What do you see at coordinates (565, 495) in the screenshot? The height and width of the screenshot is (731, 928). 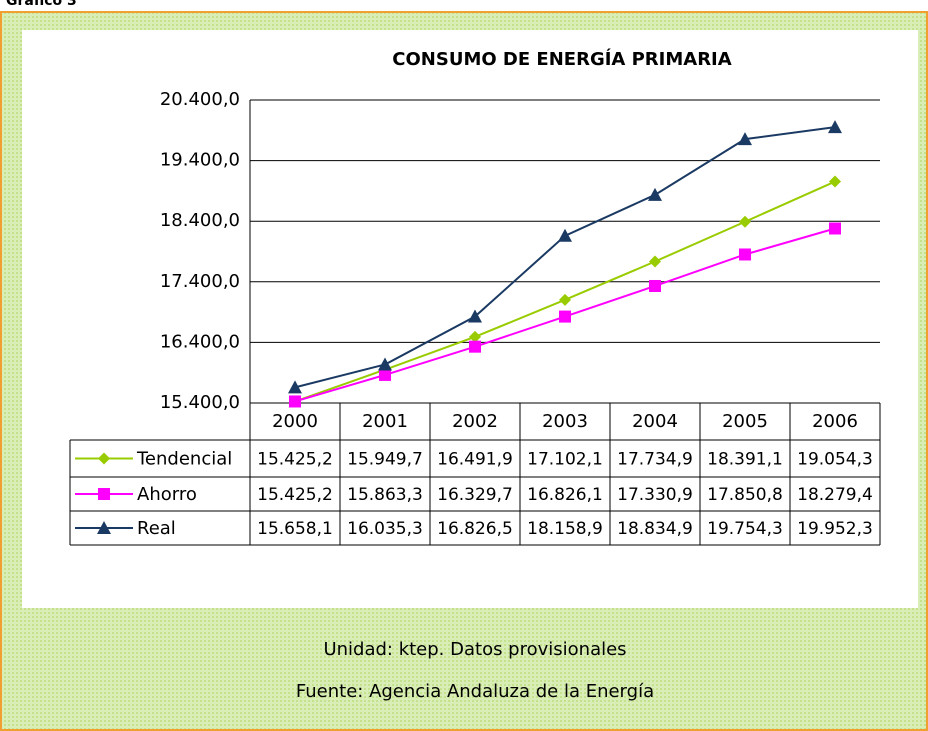 I see `table-cell: 16.826,1` at bounding box center [565, 495].